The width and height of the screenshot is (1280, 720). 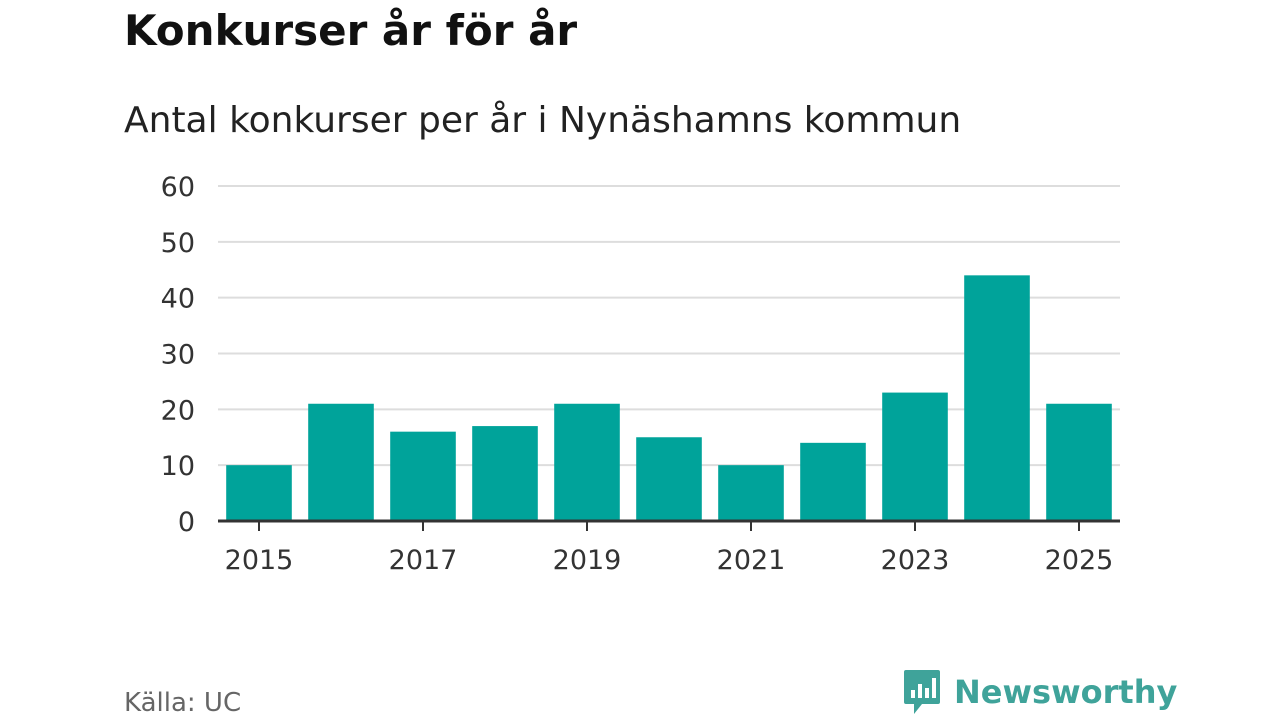 I want to click on bar-2018, so click(x=505, y=473).